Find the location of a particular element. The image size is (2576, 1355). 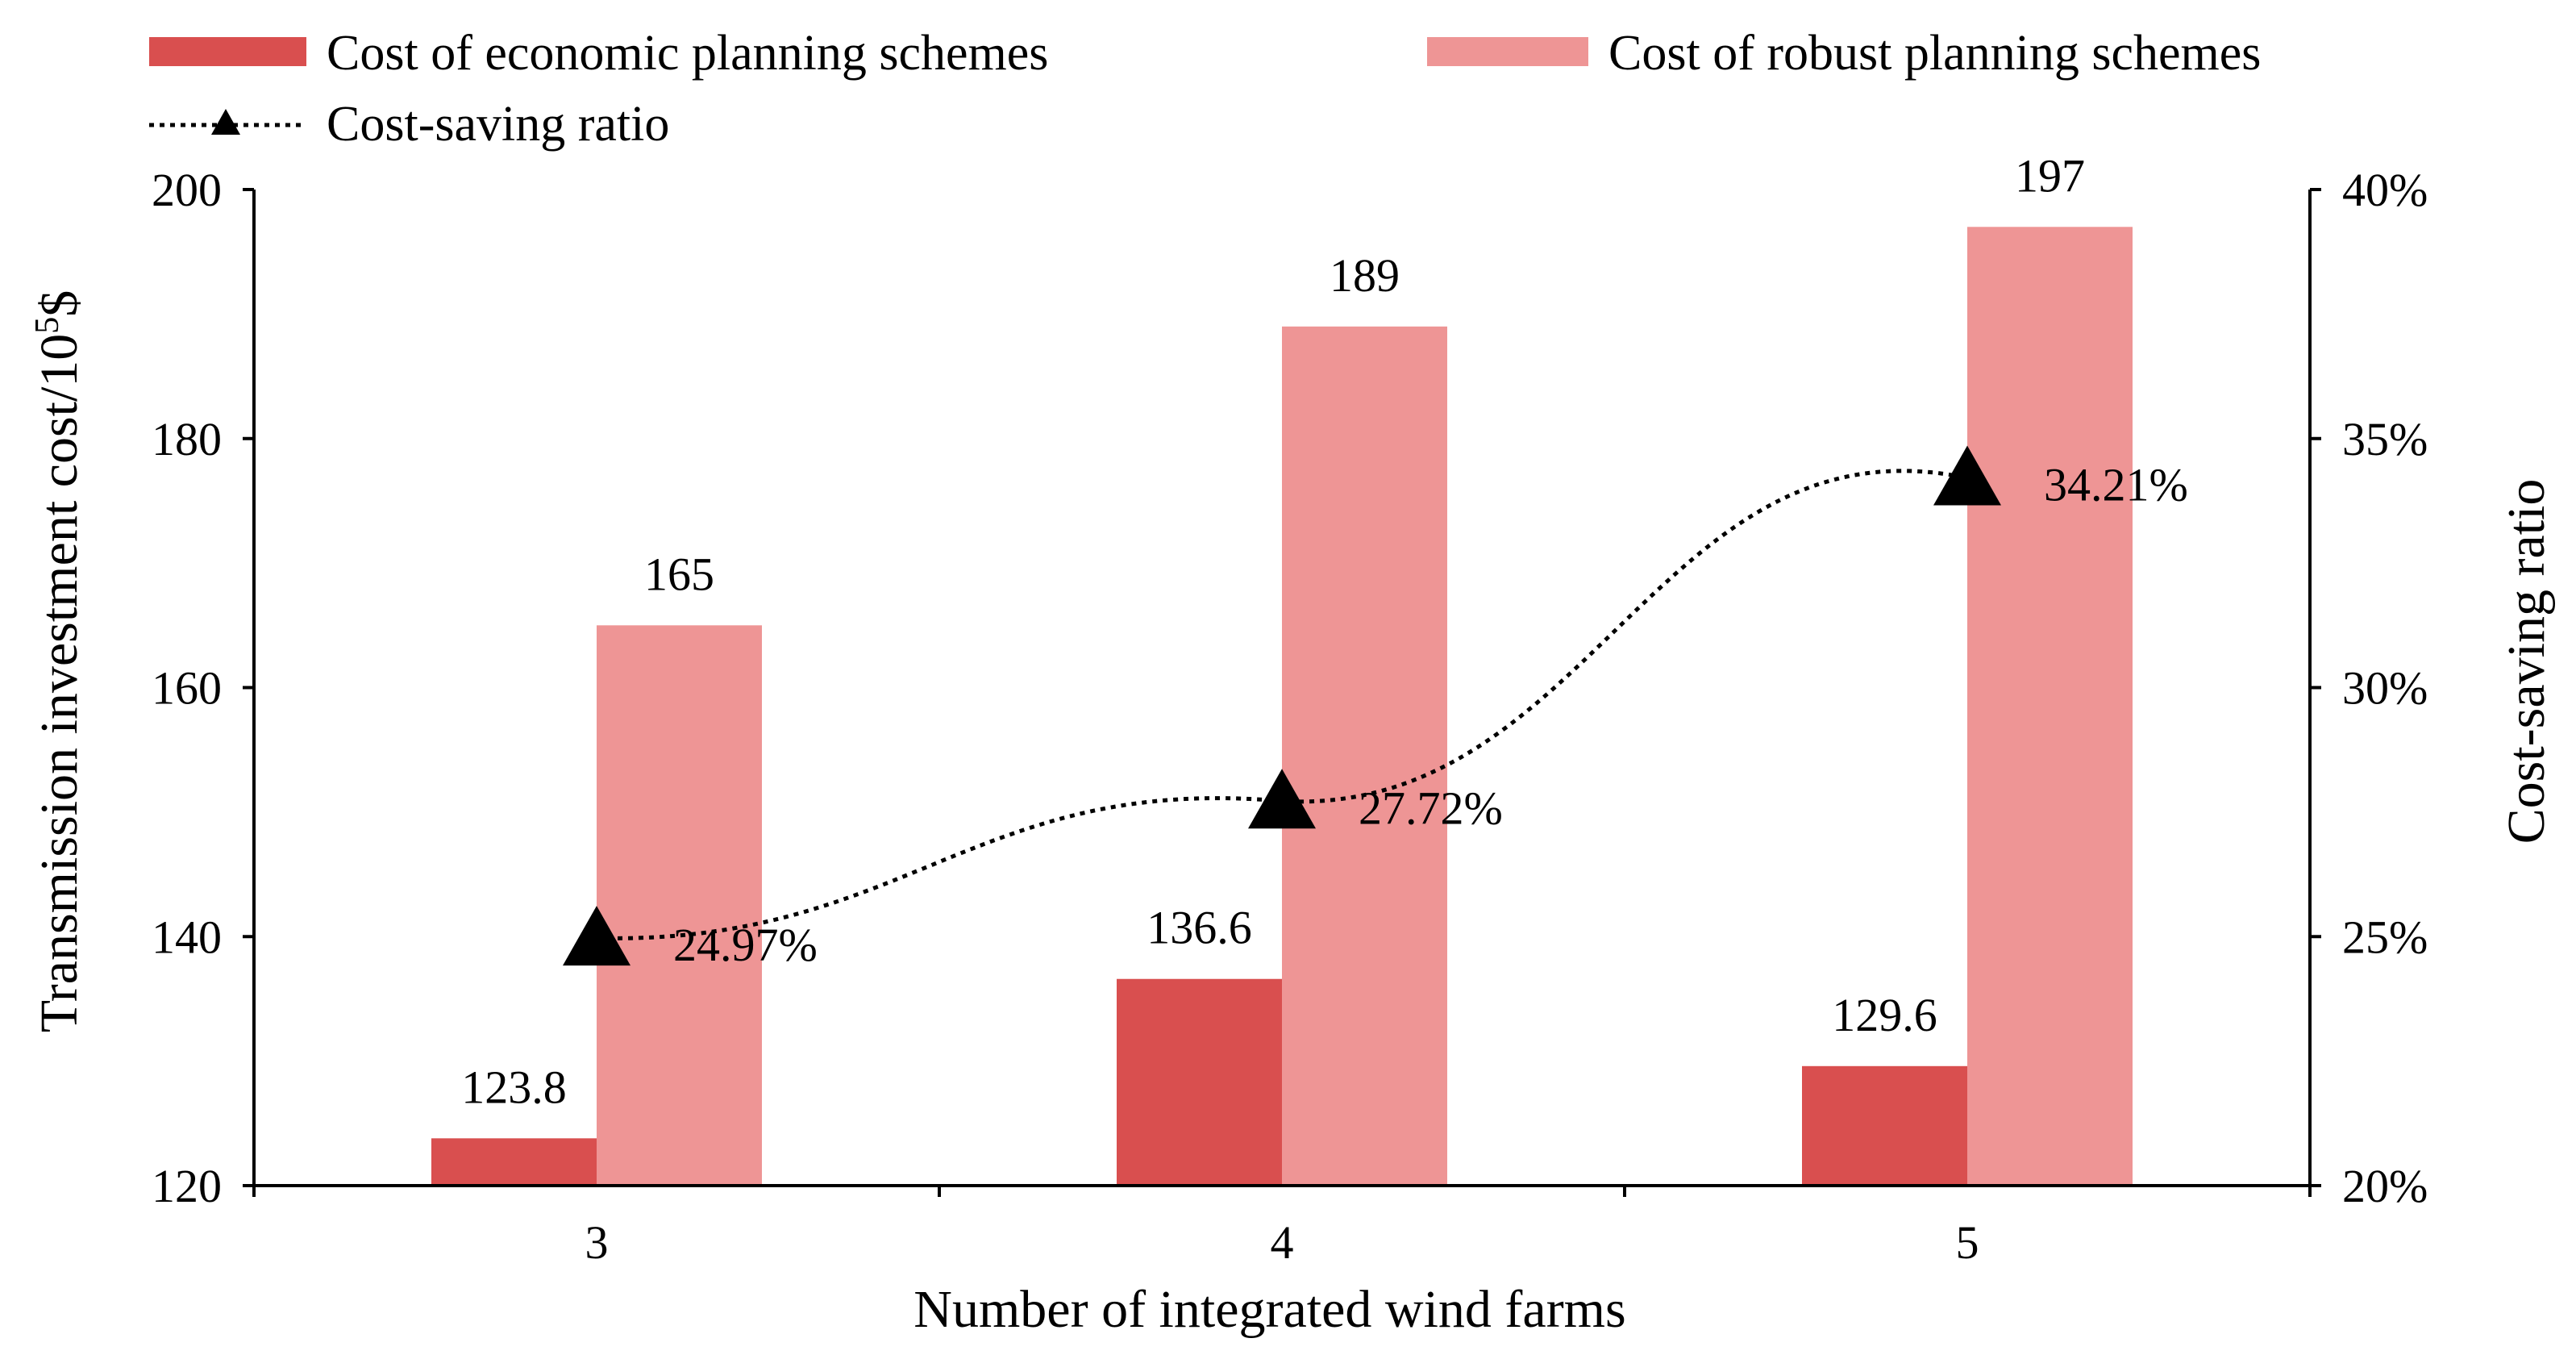

legend-triangle-icon is located at coordinates (225, 122).